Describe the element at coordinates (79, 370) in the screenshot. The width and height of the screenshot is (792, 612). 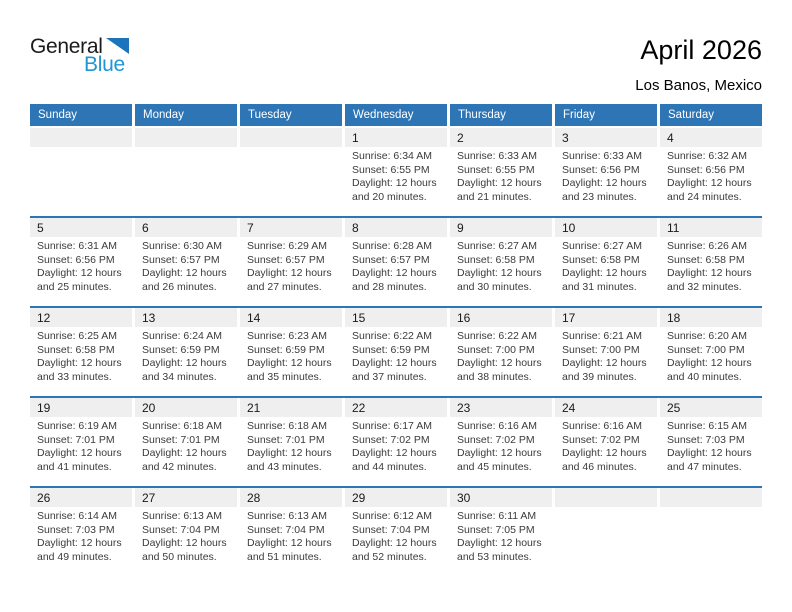
I see `daylight-text: Daylight: 12 hours and 33 minutes.` at that location.